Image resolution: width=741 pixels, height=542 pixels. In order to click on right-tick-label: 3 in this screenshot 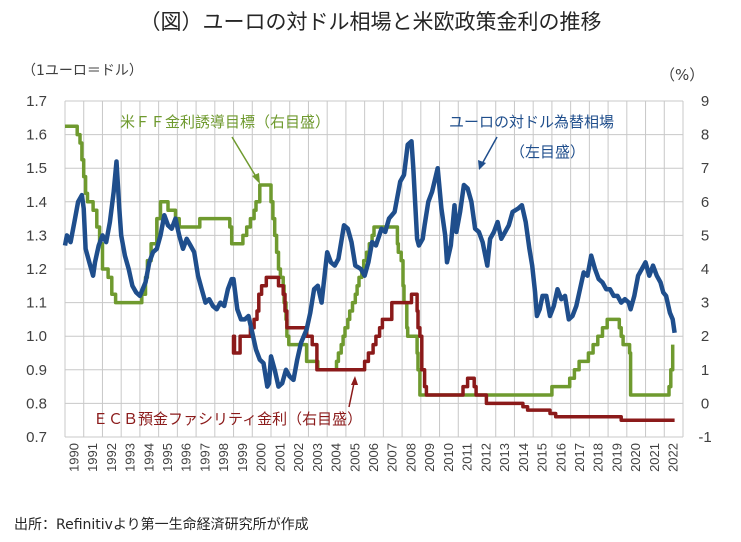, I will do `click(705, 303)`.